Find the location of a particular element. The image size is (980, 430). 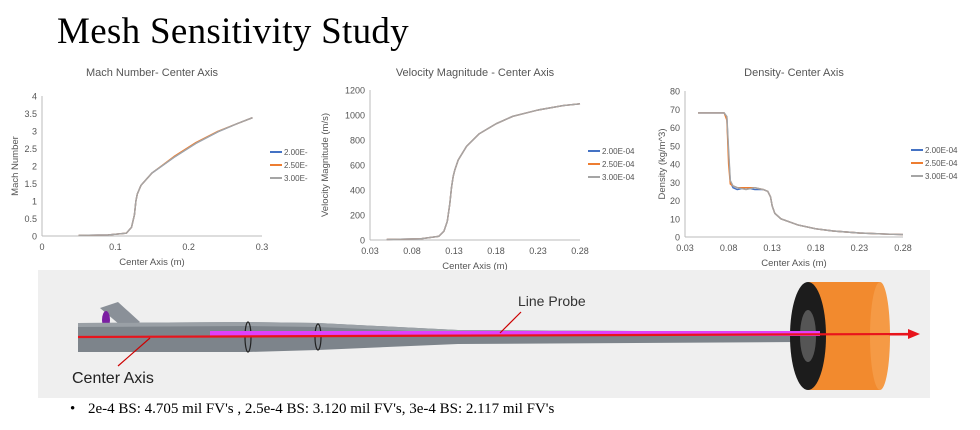

center-axis-line is located at coordinates (494, 335).